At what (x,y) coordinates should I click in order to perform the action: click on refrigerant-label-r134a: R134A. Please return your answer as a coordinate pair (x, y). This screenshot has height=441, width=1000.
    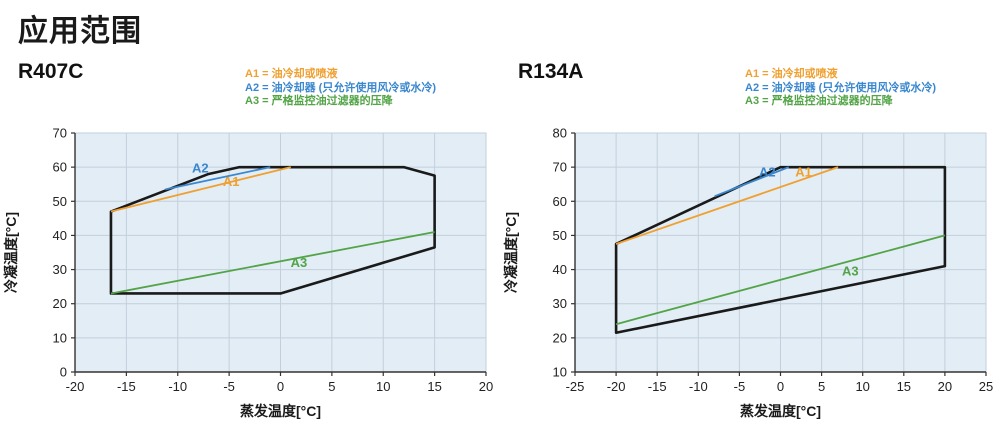
    Looking at the image, I should click on (551, 71).